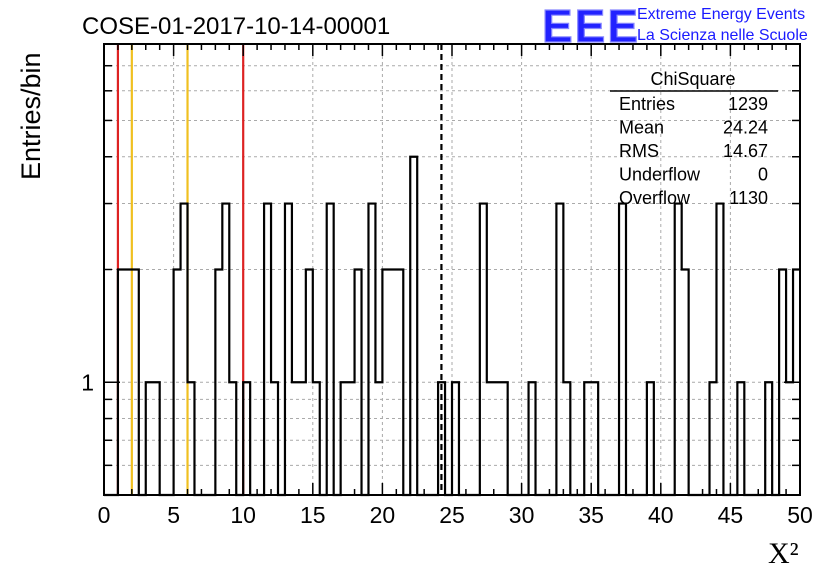  I want to click on x-tick-label: 30, so click(522, 515).